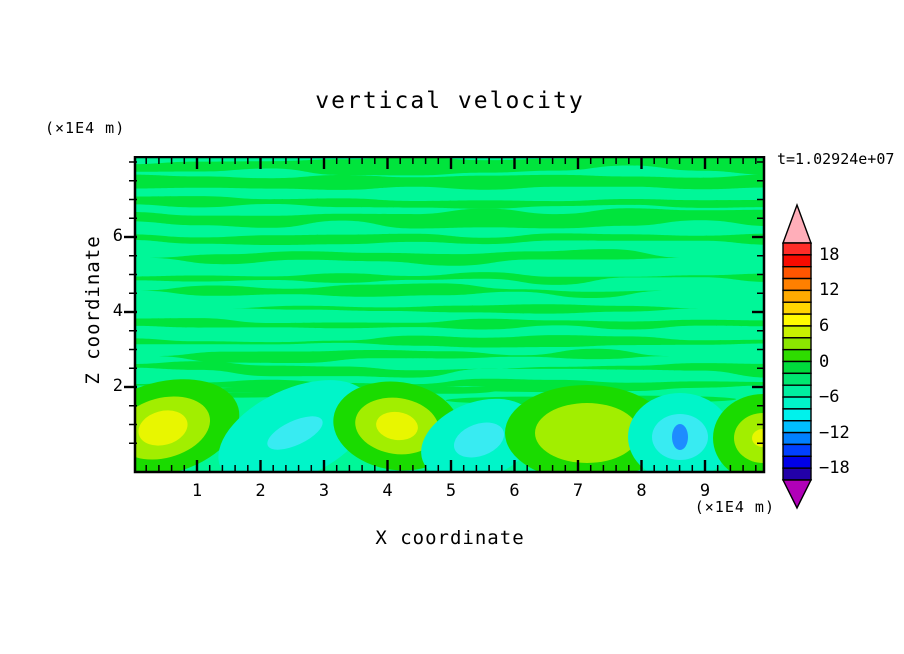 The height and width of the screenshot is (654, 904). Describe the element at coordinates (578, 491) in the screenshot. I see `x-tick-label: 7` at that location.